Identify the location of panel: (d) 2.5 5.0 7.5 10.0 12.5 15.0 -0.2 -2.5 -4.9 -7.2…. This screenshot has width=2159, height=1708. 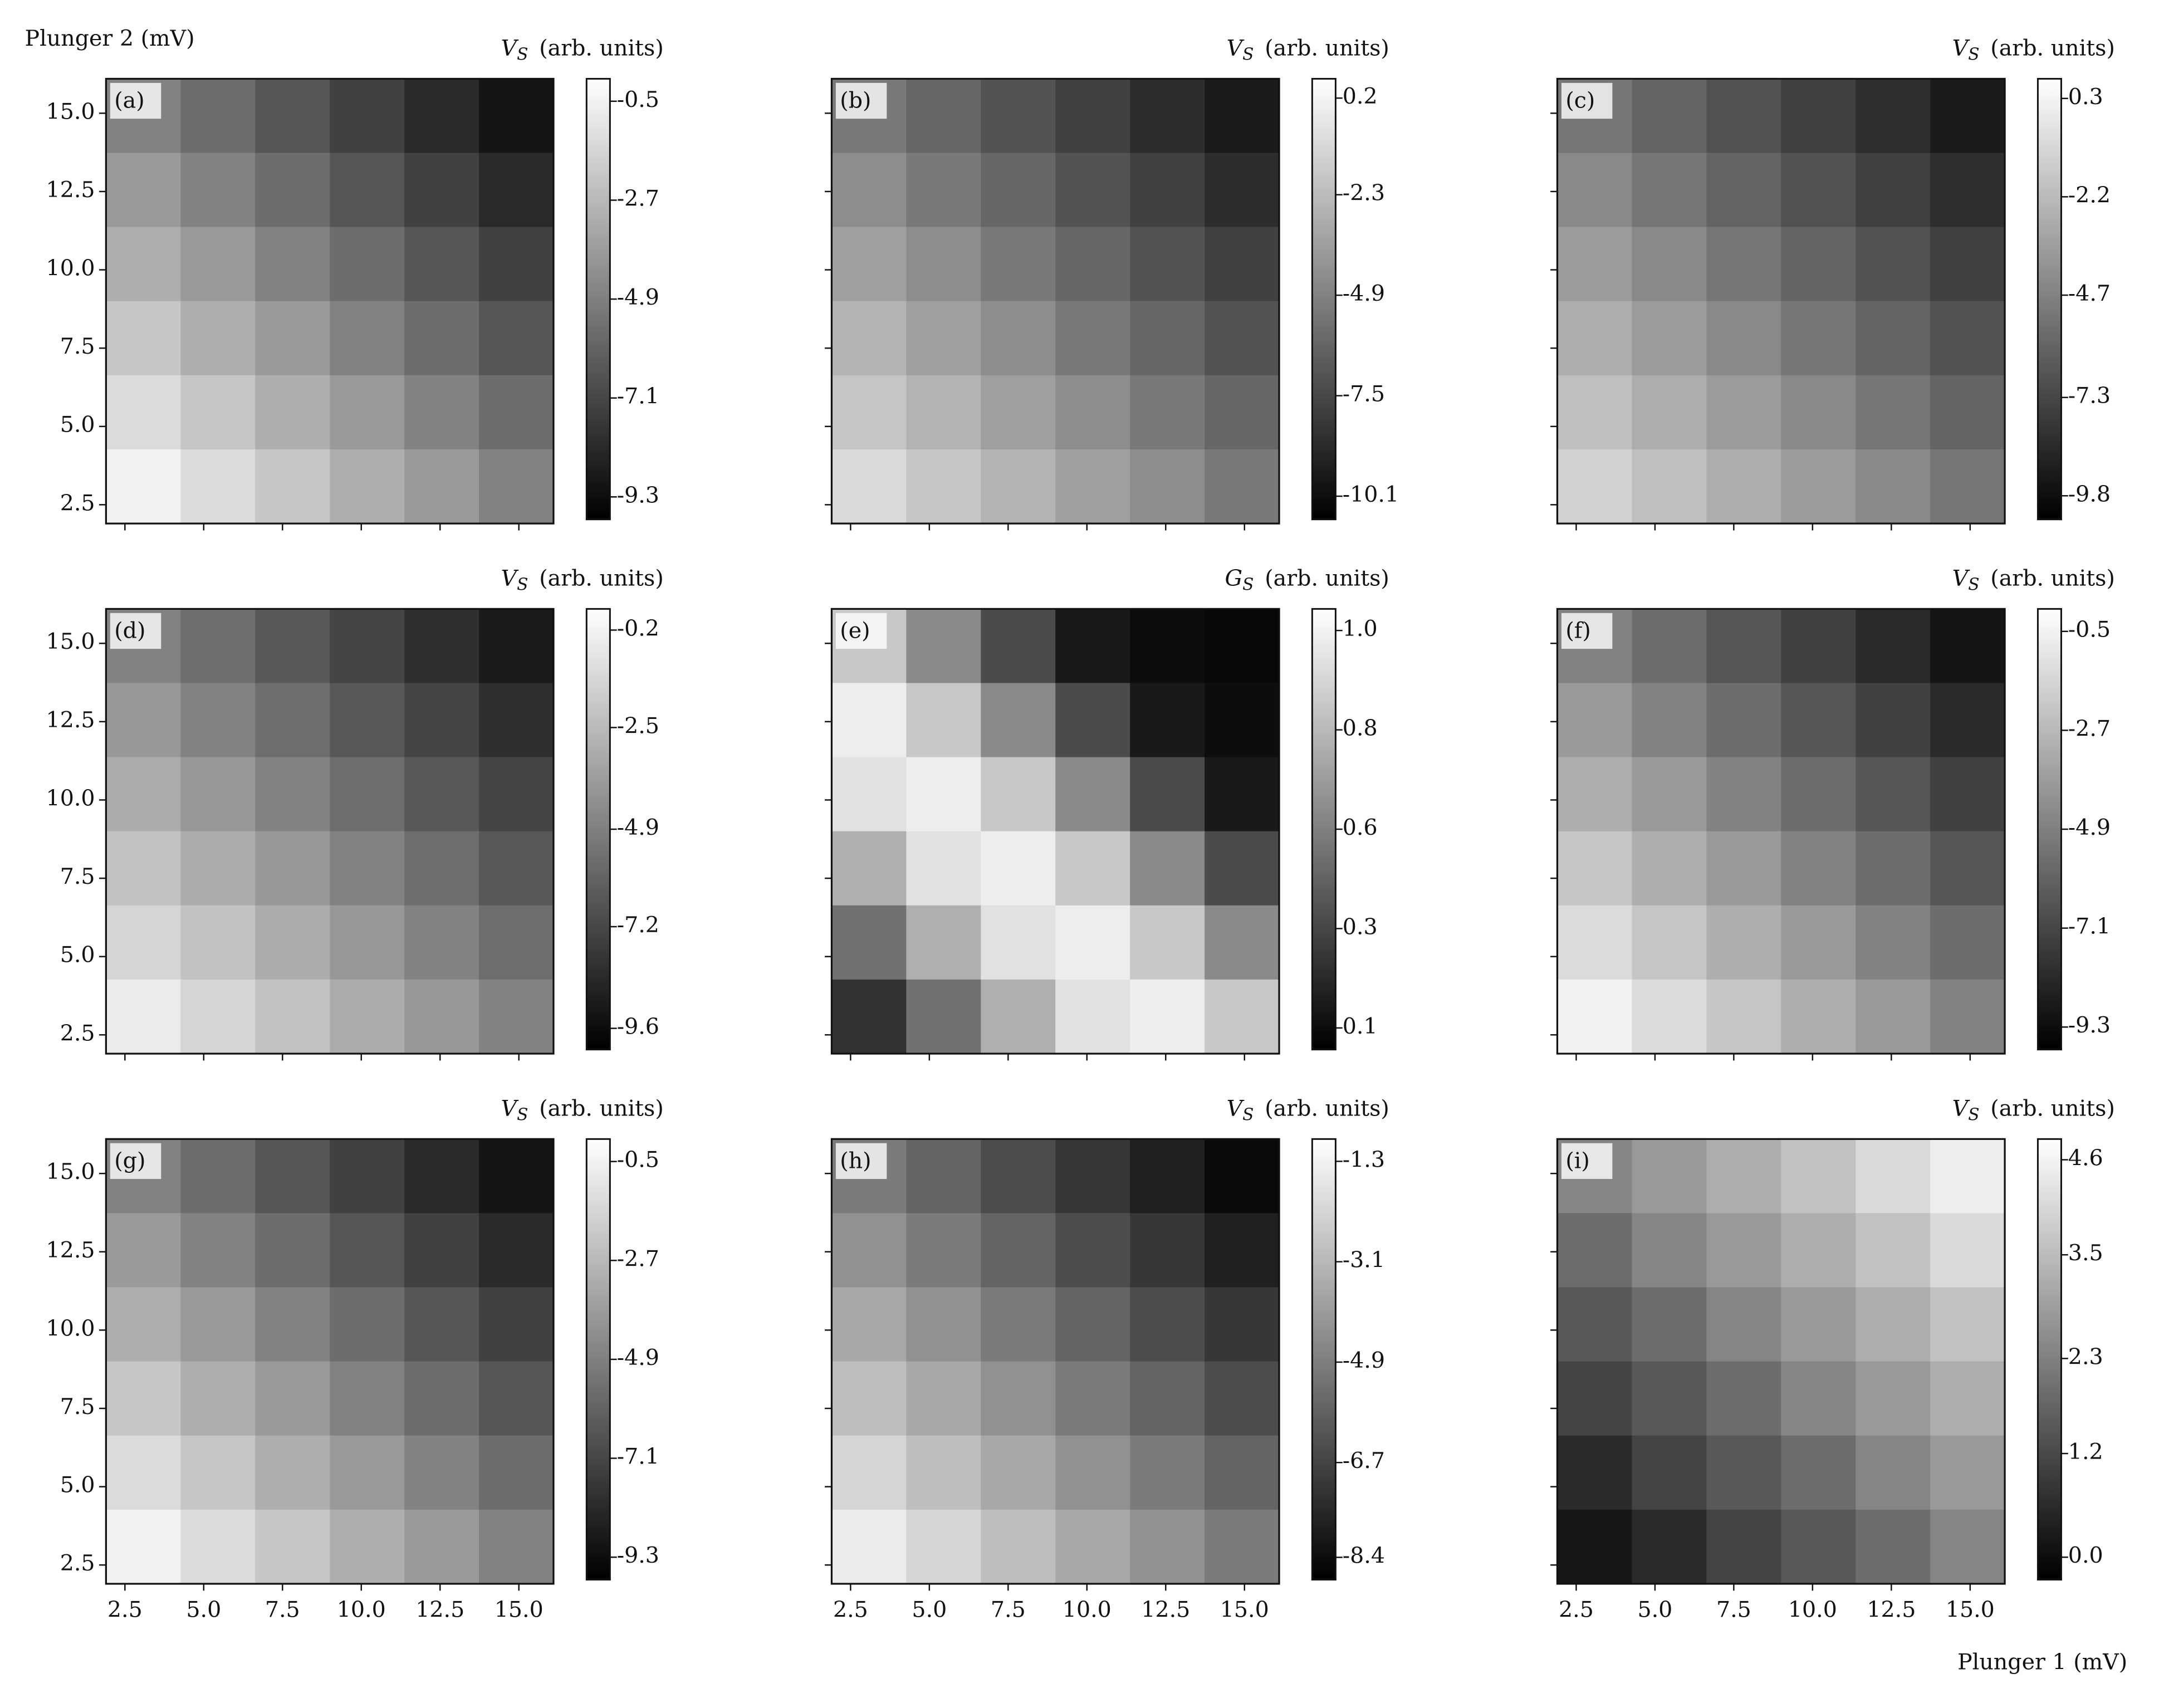
(355, 813).